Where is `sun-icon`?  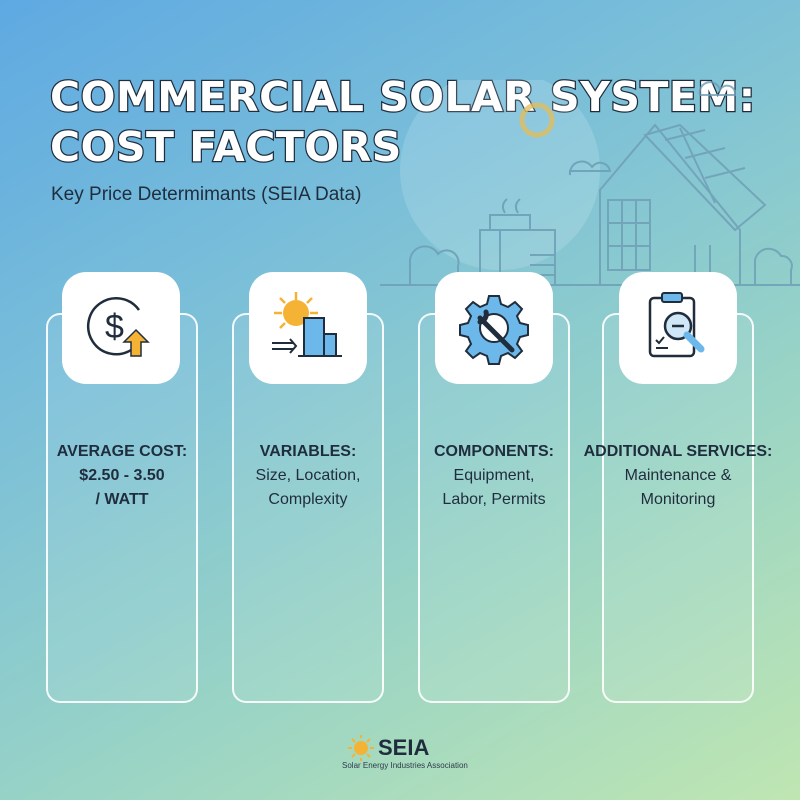
sun-icon is located at coordinates (361, 748).